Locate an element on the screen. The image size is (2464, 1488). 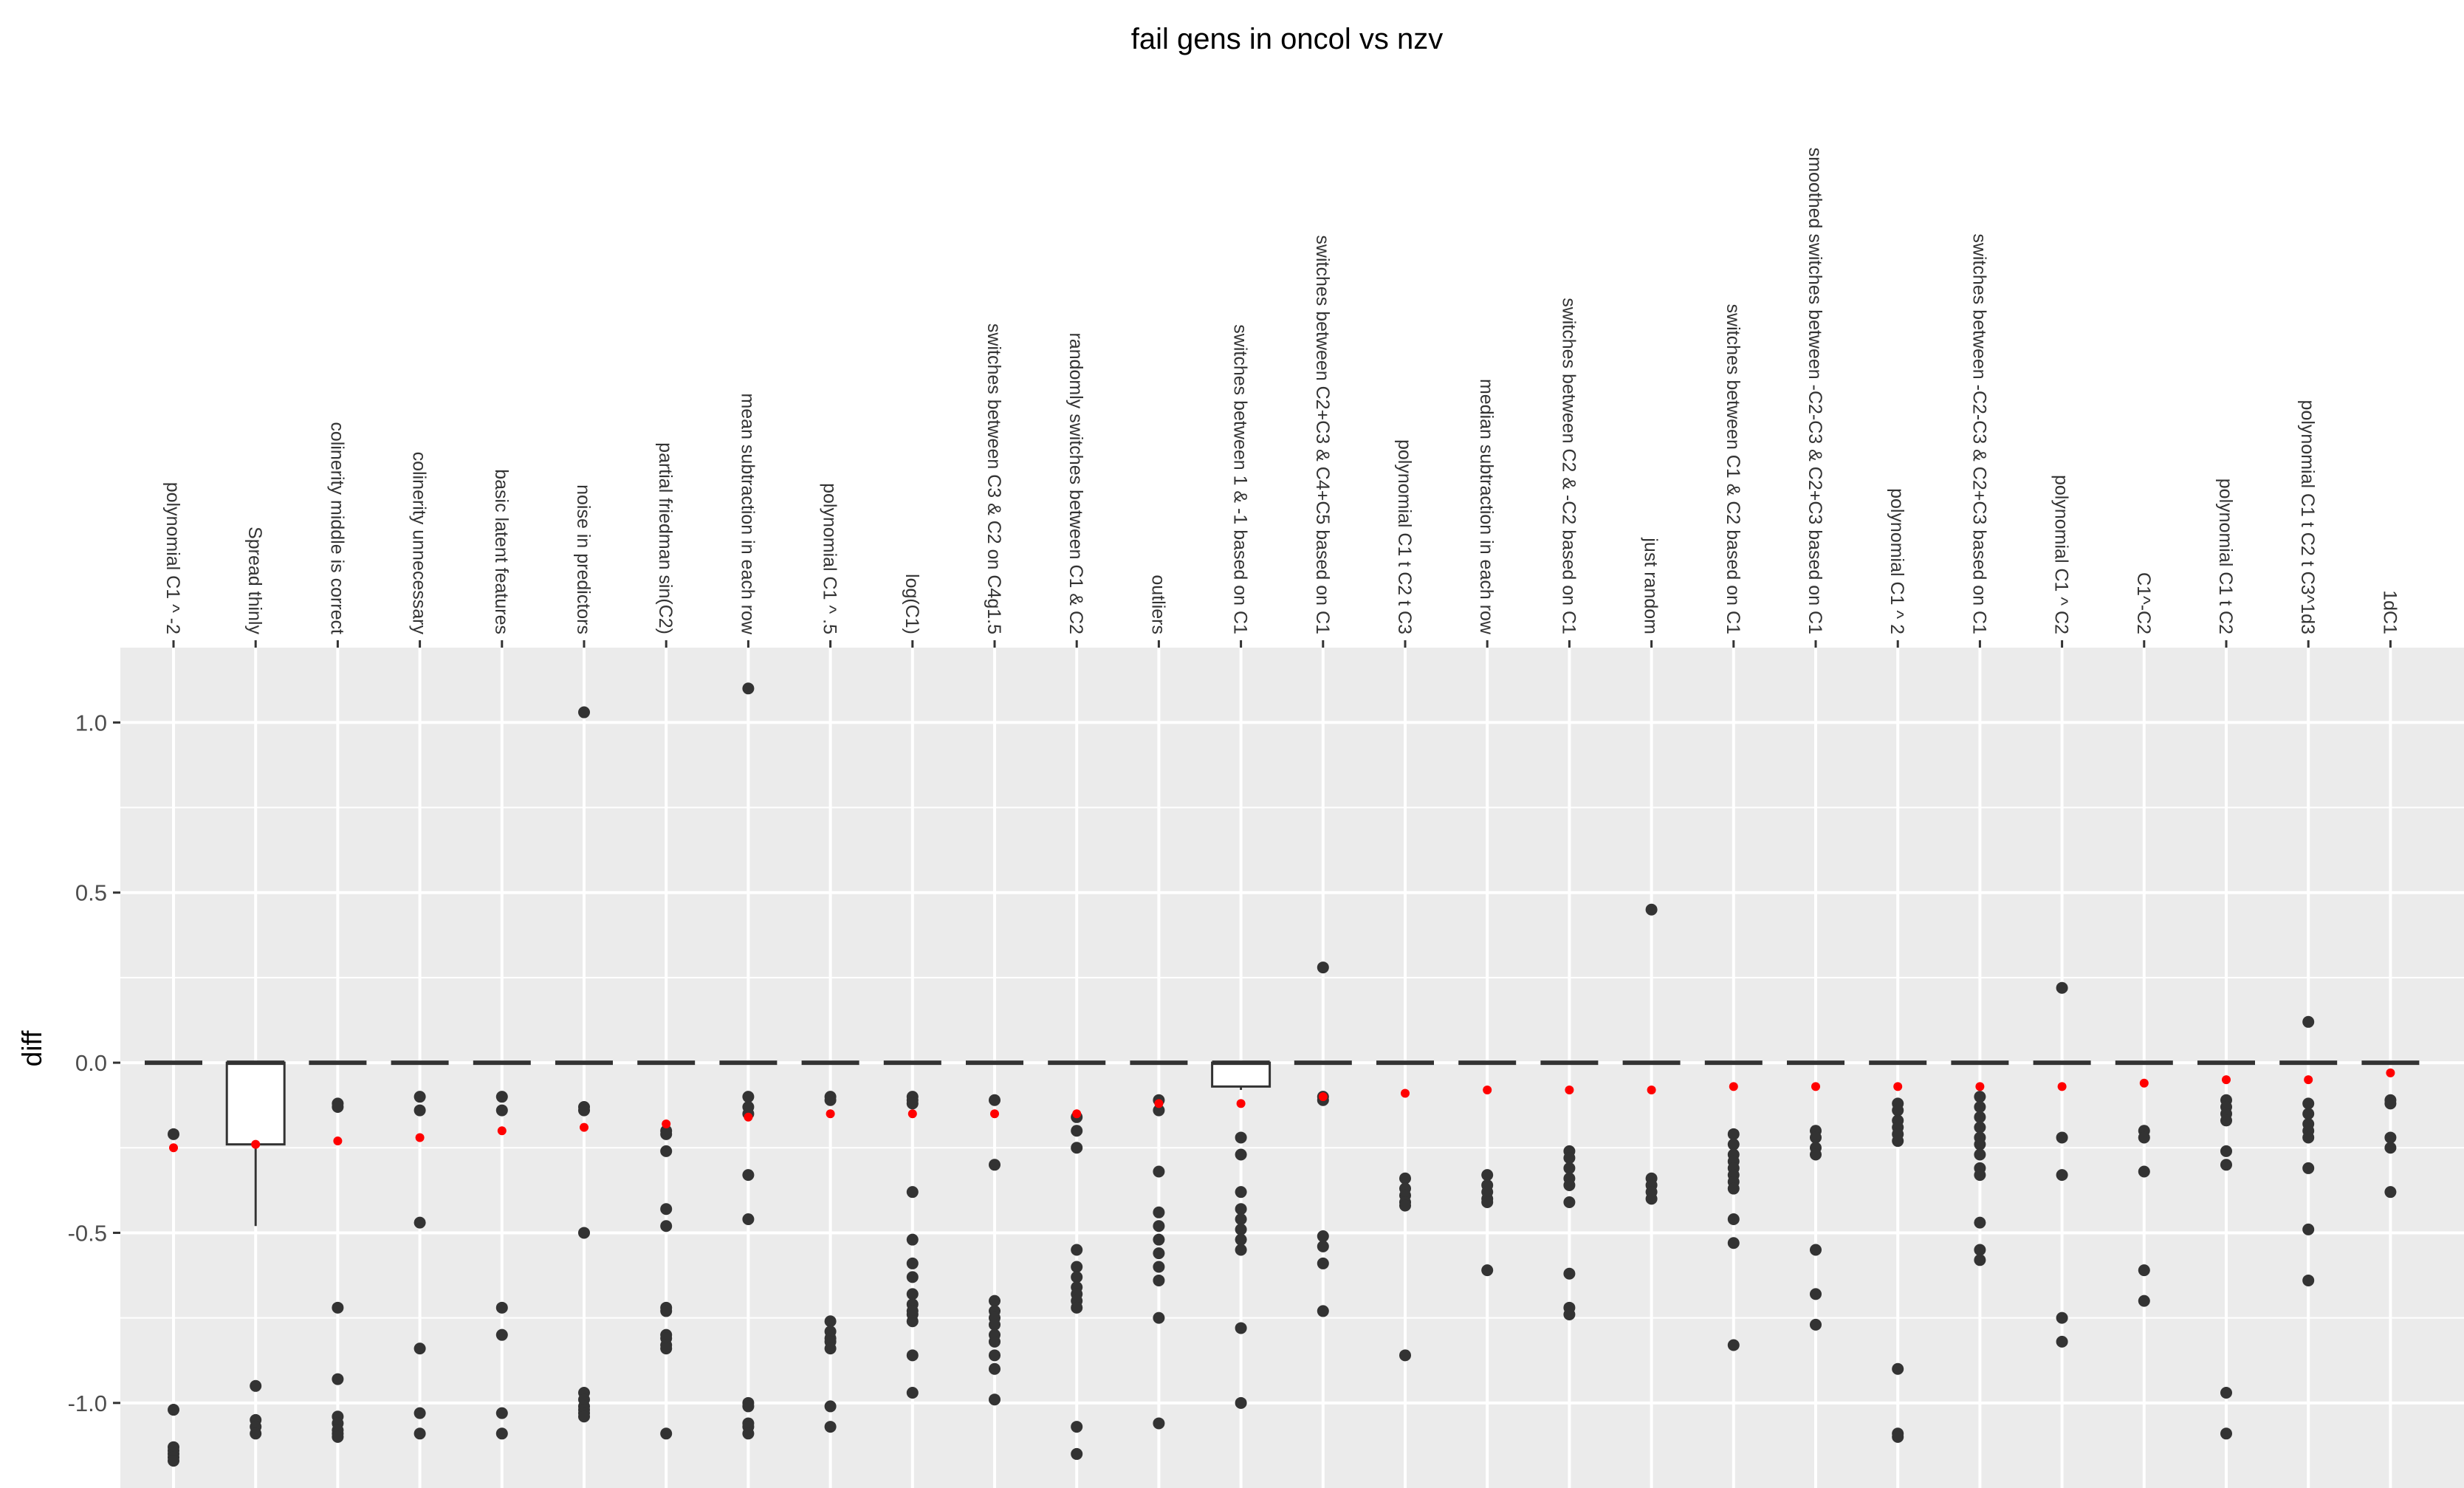
category-label: polynomial C1 ^ 2 is located at coordinates (1897, 561).